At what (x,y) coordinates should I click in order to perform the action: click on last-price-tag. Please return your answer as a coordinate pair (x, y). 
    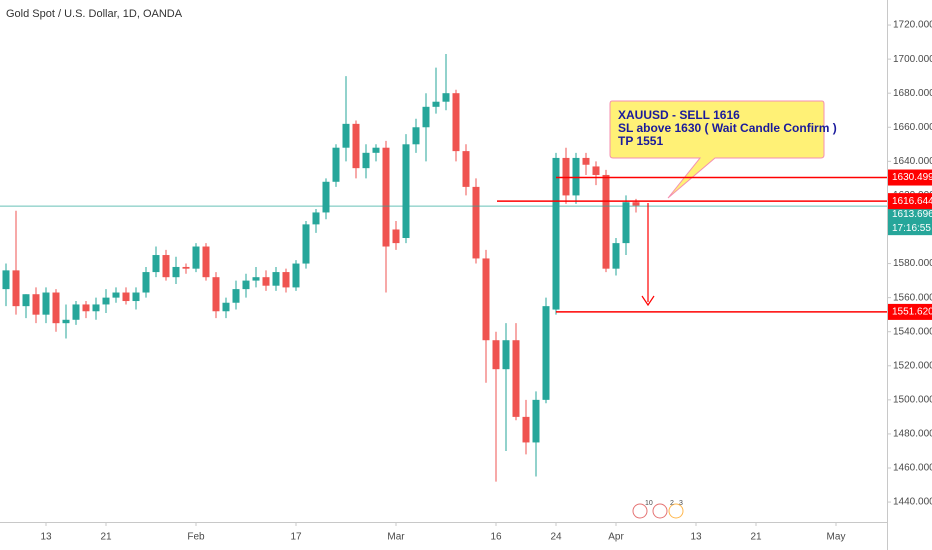
    Looking at the image, I should click on (910, 221).